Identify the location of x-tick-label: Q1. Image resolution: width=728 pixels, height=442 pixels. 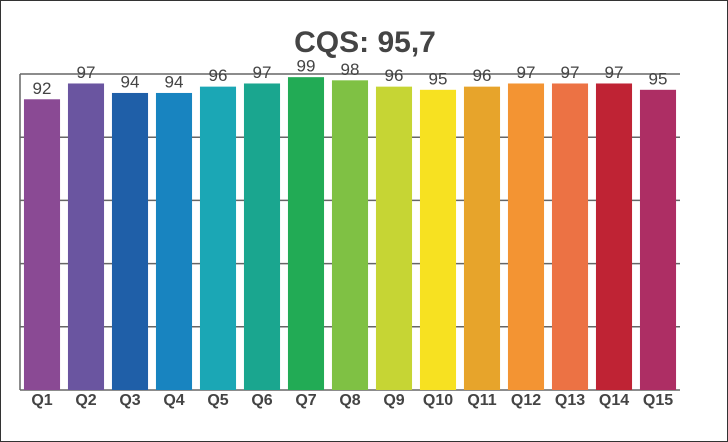
(41, 400).